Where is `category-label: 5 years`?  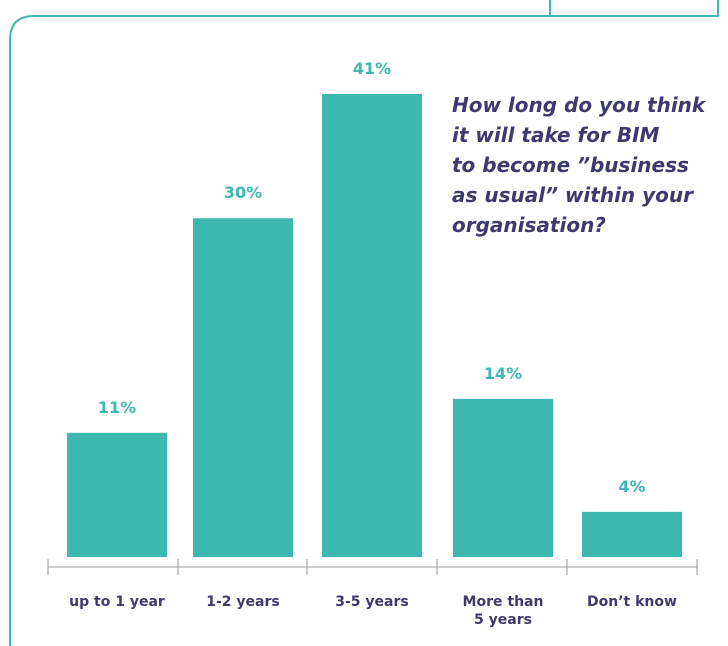 category-label: 5 years is located at coordinates (503, 620).